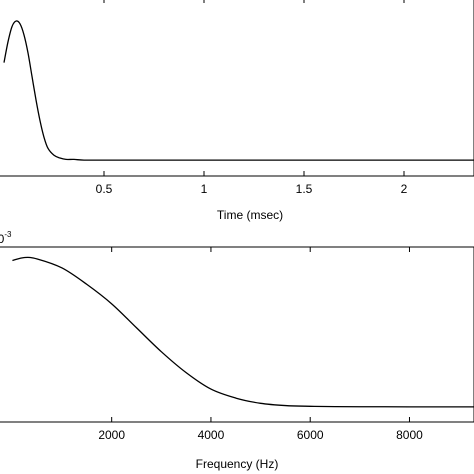  I want to click on y-exponent-power: -3, so click(8, 234).